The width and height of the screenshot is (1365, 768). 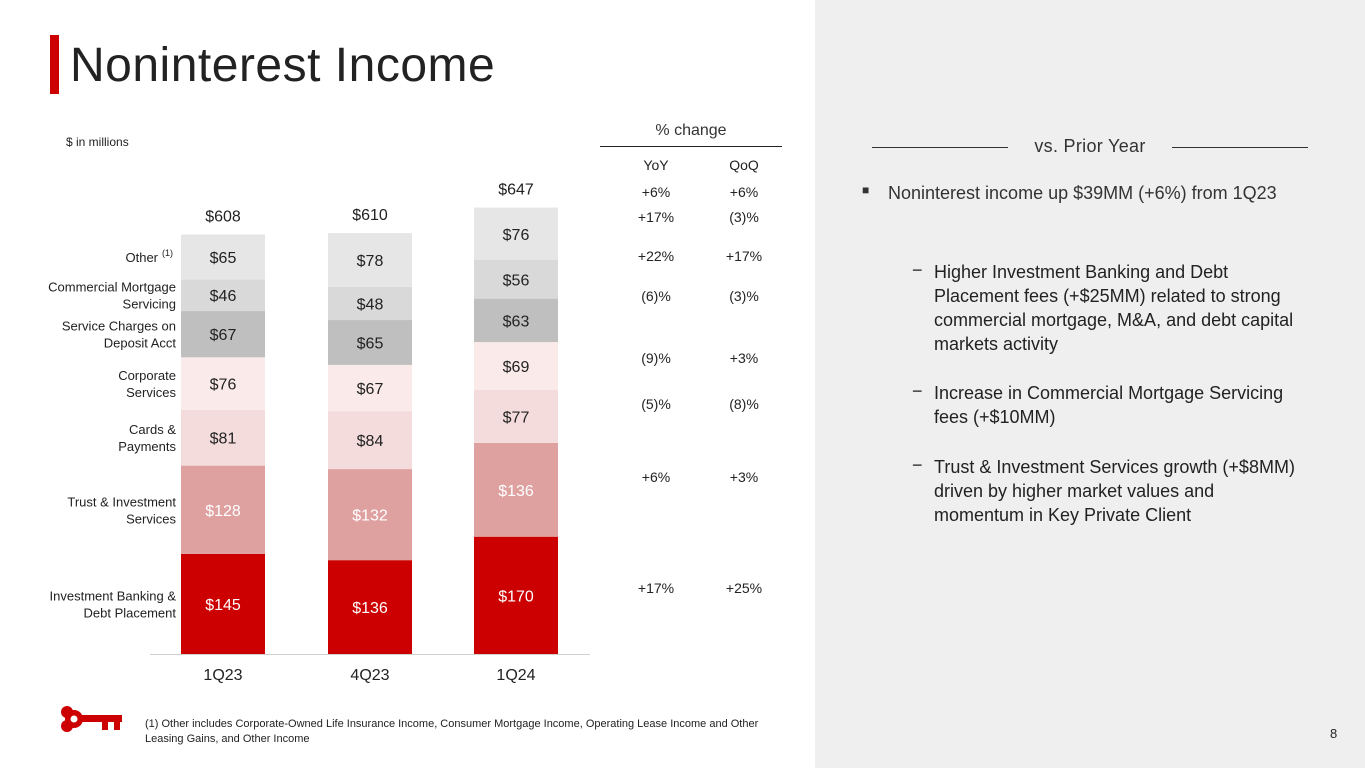 I want to click on key-logo-icon, so click(x=91, y=719).